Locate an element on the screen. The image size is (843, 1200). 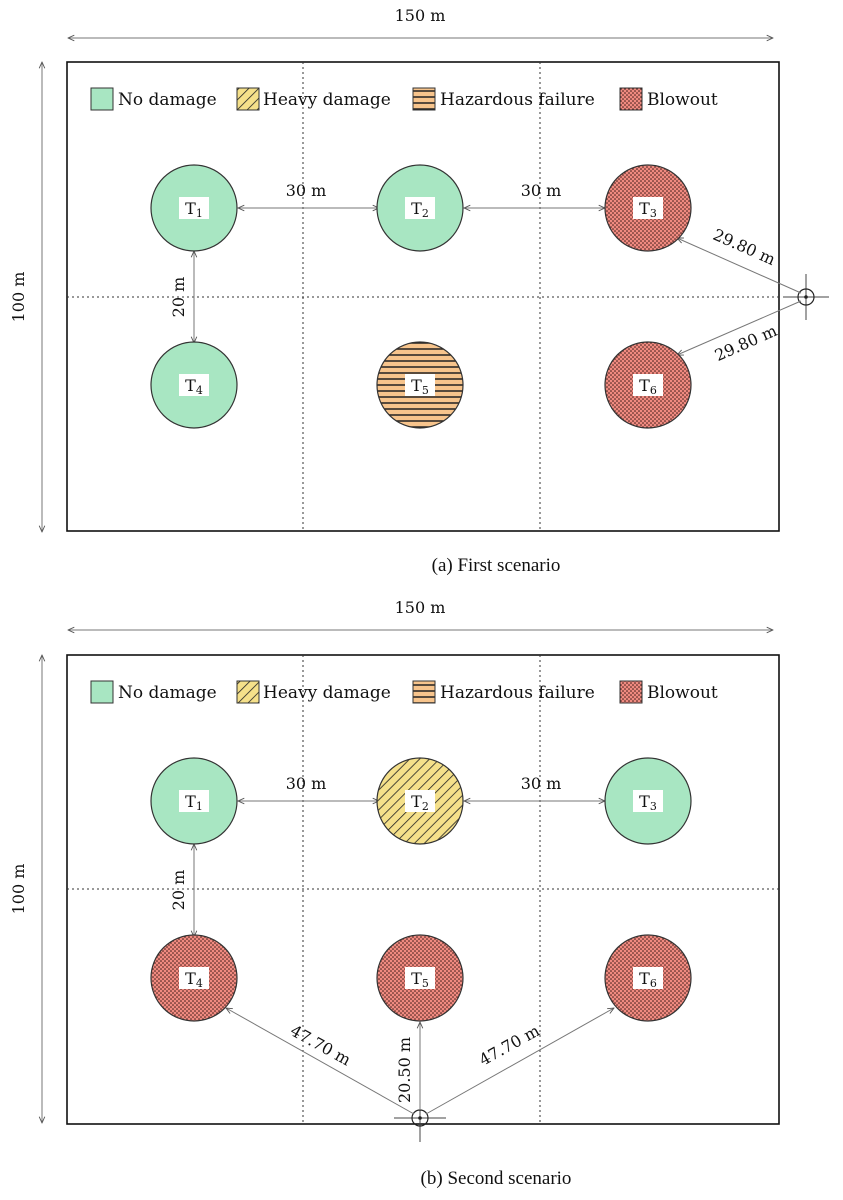
distance-arrow-source-t3 is located at coordinates (739, 266).